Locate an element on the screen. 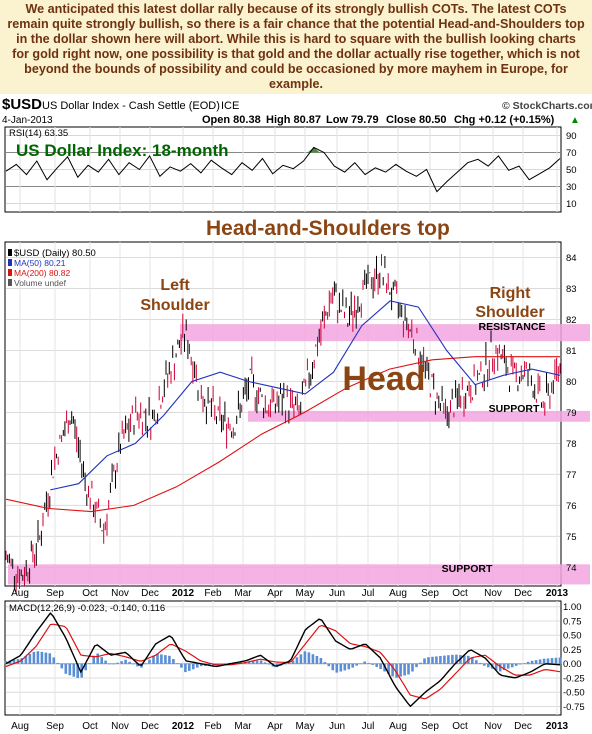 The width and height of the screenshot is (592, 734). chart-close: Close 80.50 is located at coordinates (416, 120).